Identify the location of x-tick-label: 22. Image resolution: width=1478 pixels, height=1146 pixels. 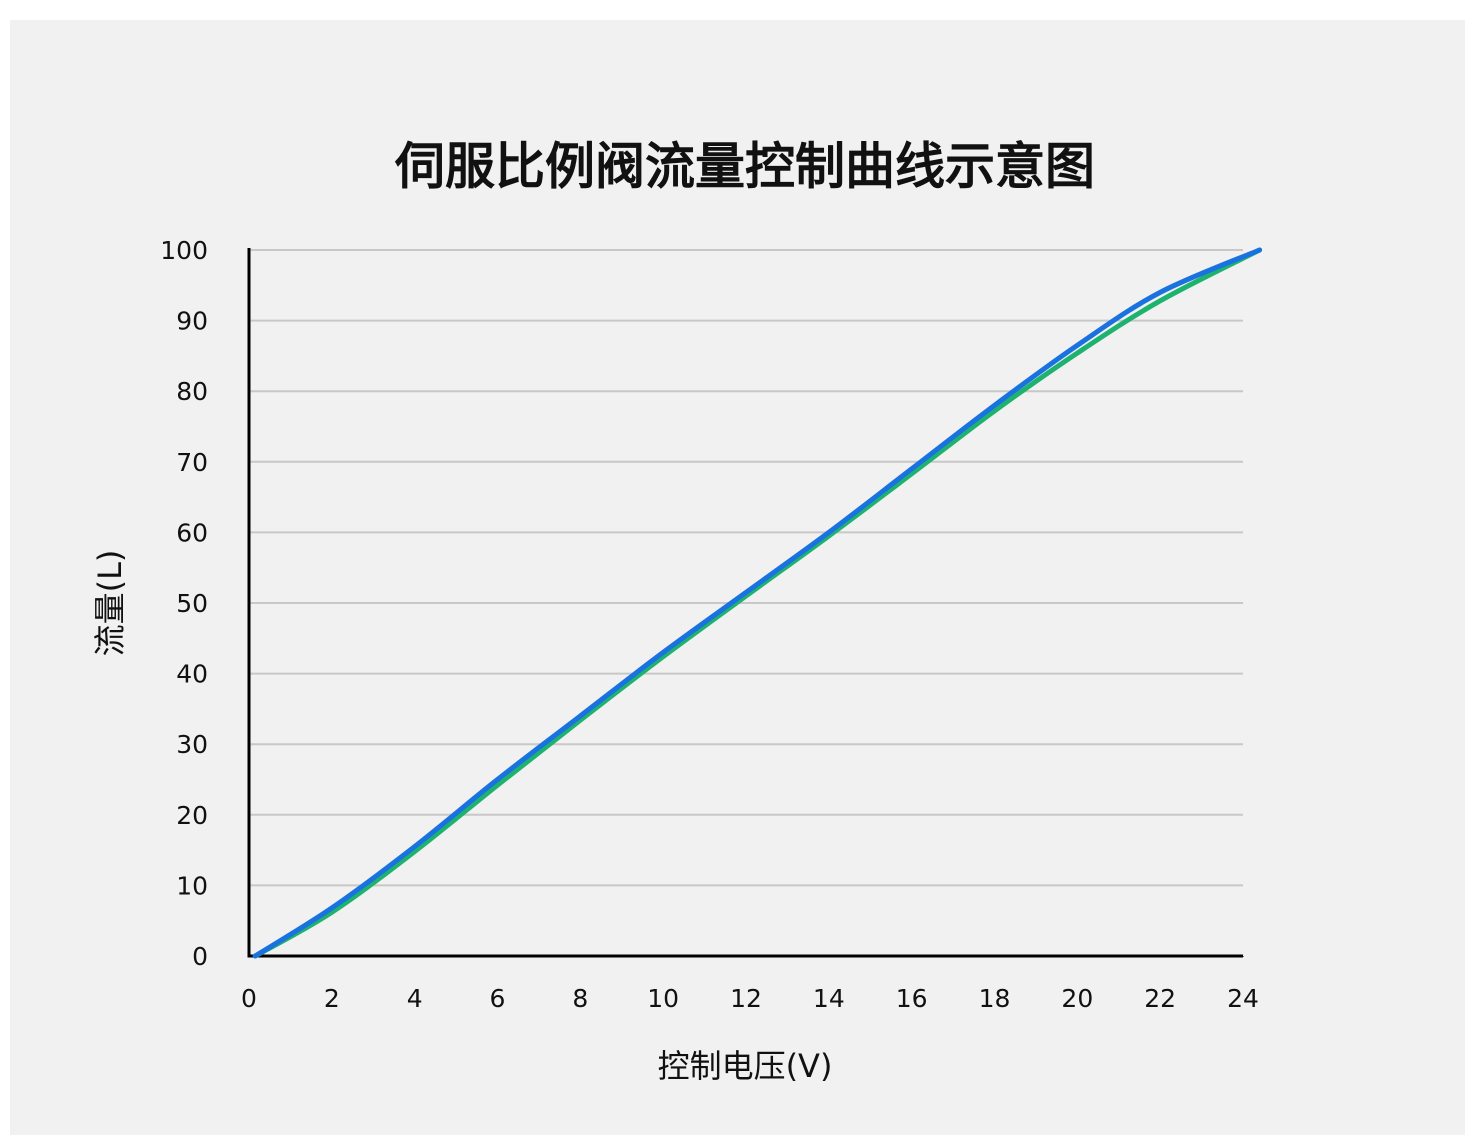
(1160, 998).